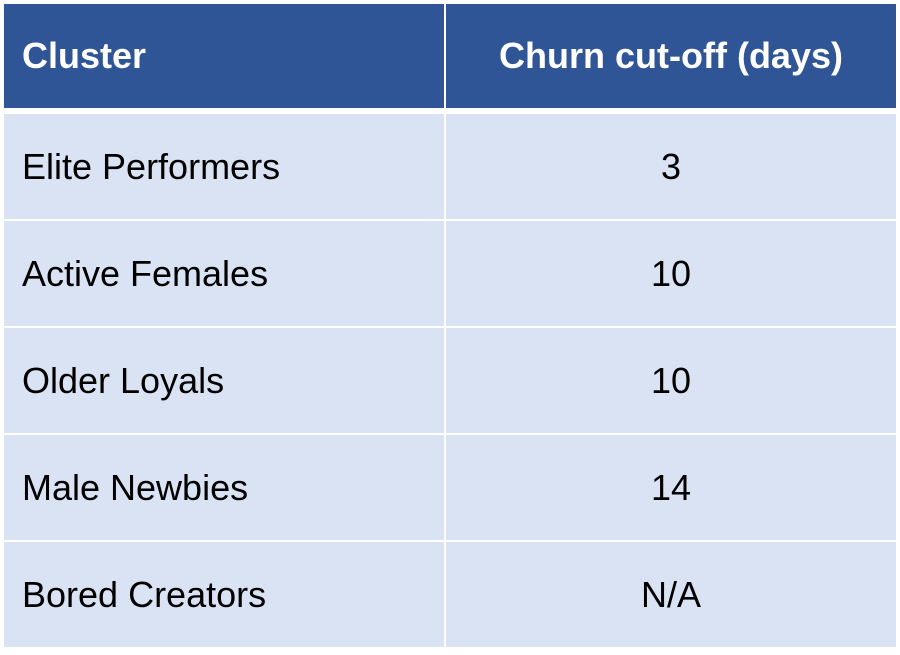 The width and height of the screenshot is (900, 655). What do you see at coordinates (224, 594) in the screenshot?
I see `cluster-cell: Bored Creators` at bounding box center [224, 594].